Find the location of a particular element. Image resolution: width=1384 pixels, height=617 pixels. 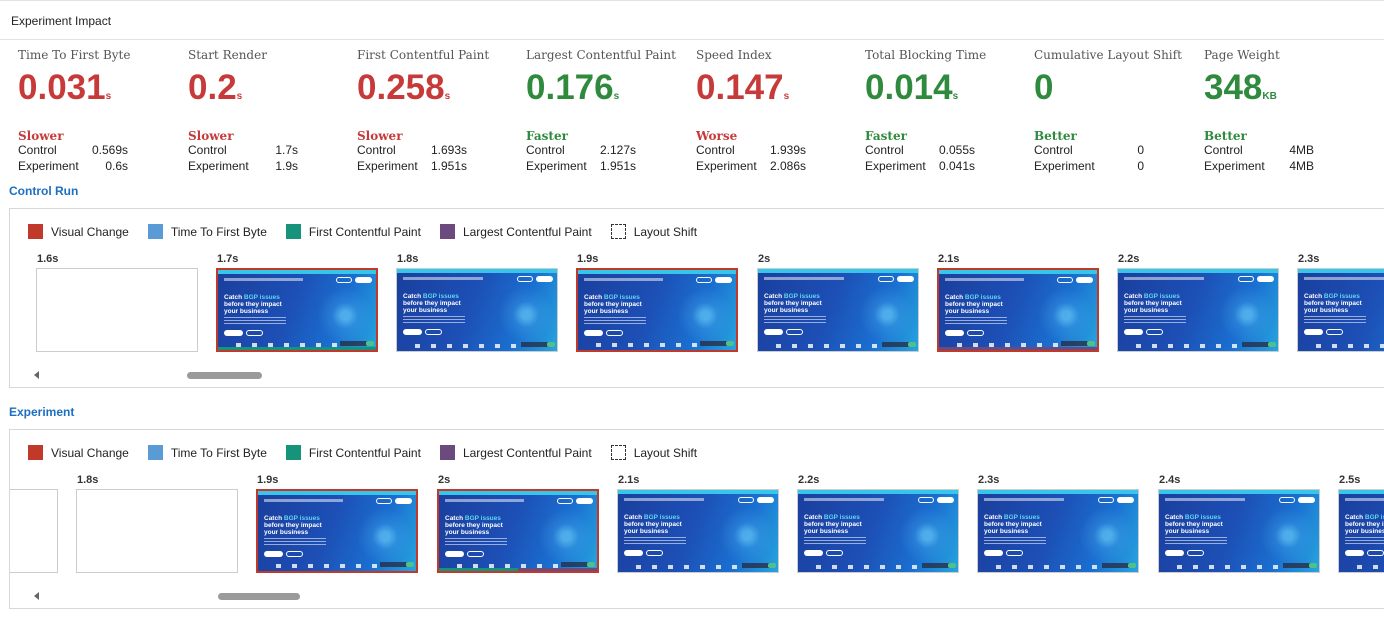

frame-time: 1.9s is located at coordinates (588, 259).